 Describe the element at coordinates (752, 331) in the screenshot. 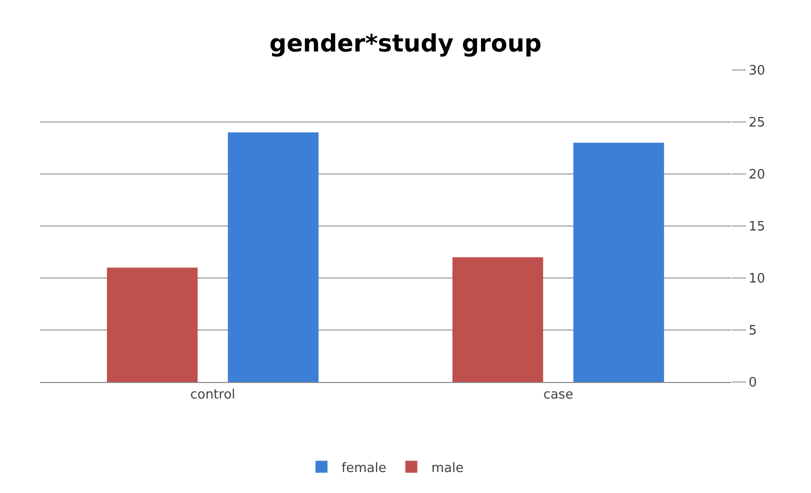

I see `y-tick-label: 5` at that location.